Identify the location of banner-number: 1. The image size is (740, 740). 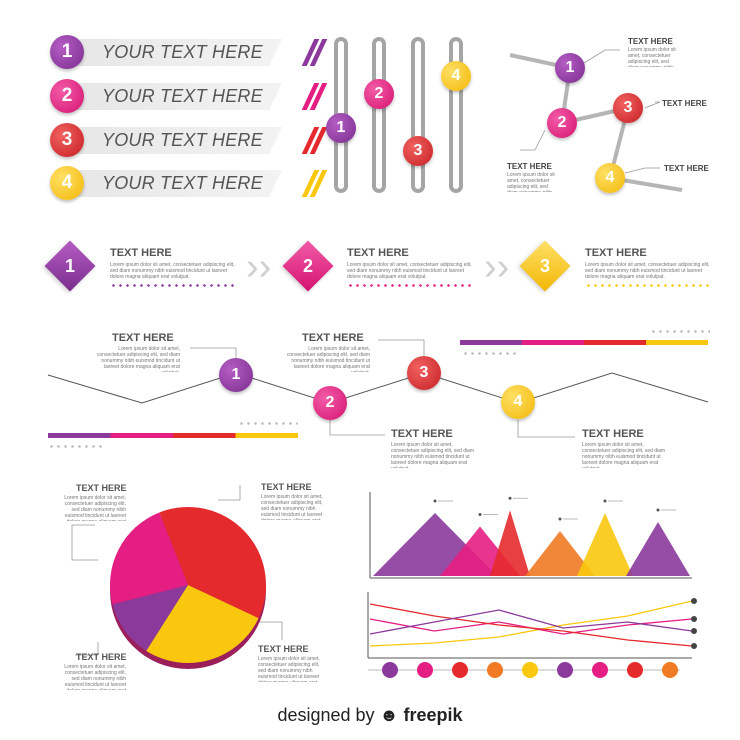
(67, 52).